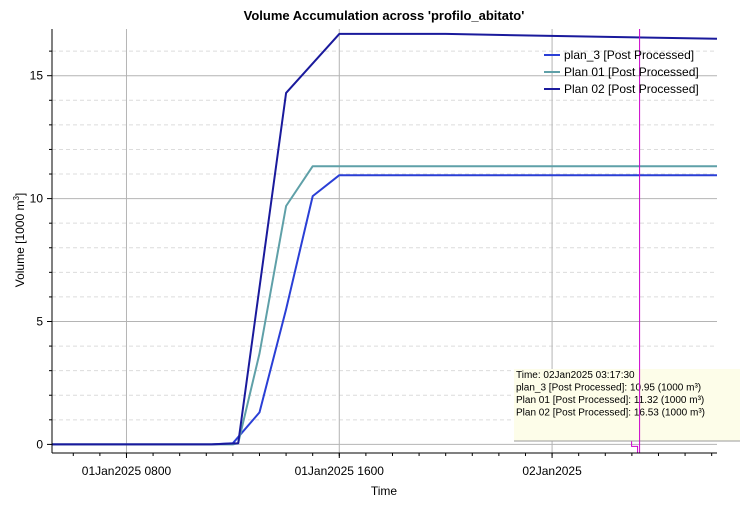  What do you see at coordinates (20, 244) in the screenshot?
I see `y-axis-label-main: Volume [1000 m` at bounding box center [20, 244].